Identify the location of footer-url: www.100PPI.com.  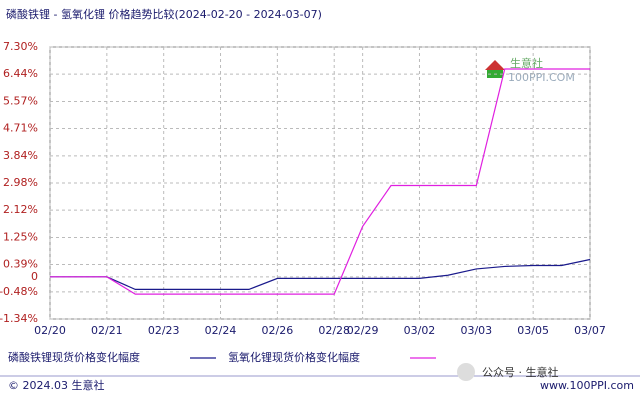
(587, 385).